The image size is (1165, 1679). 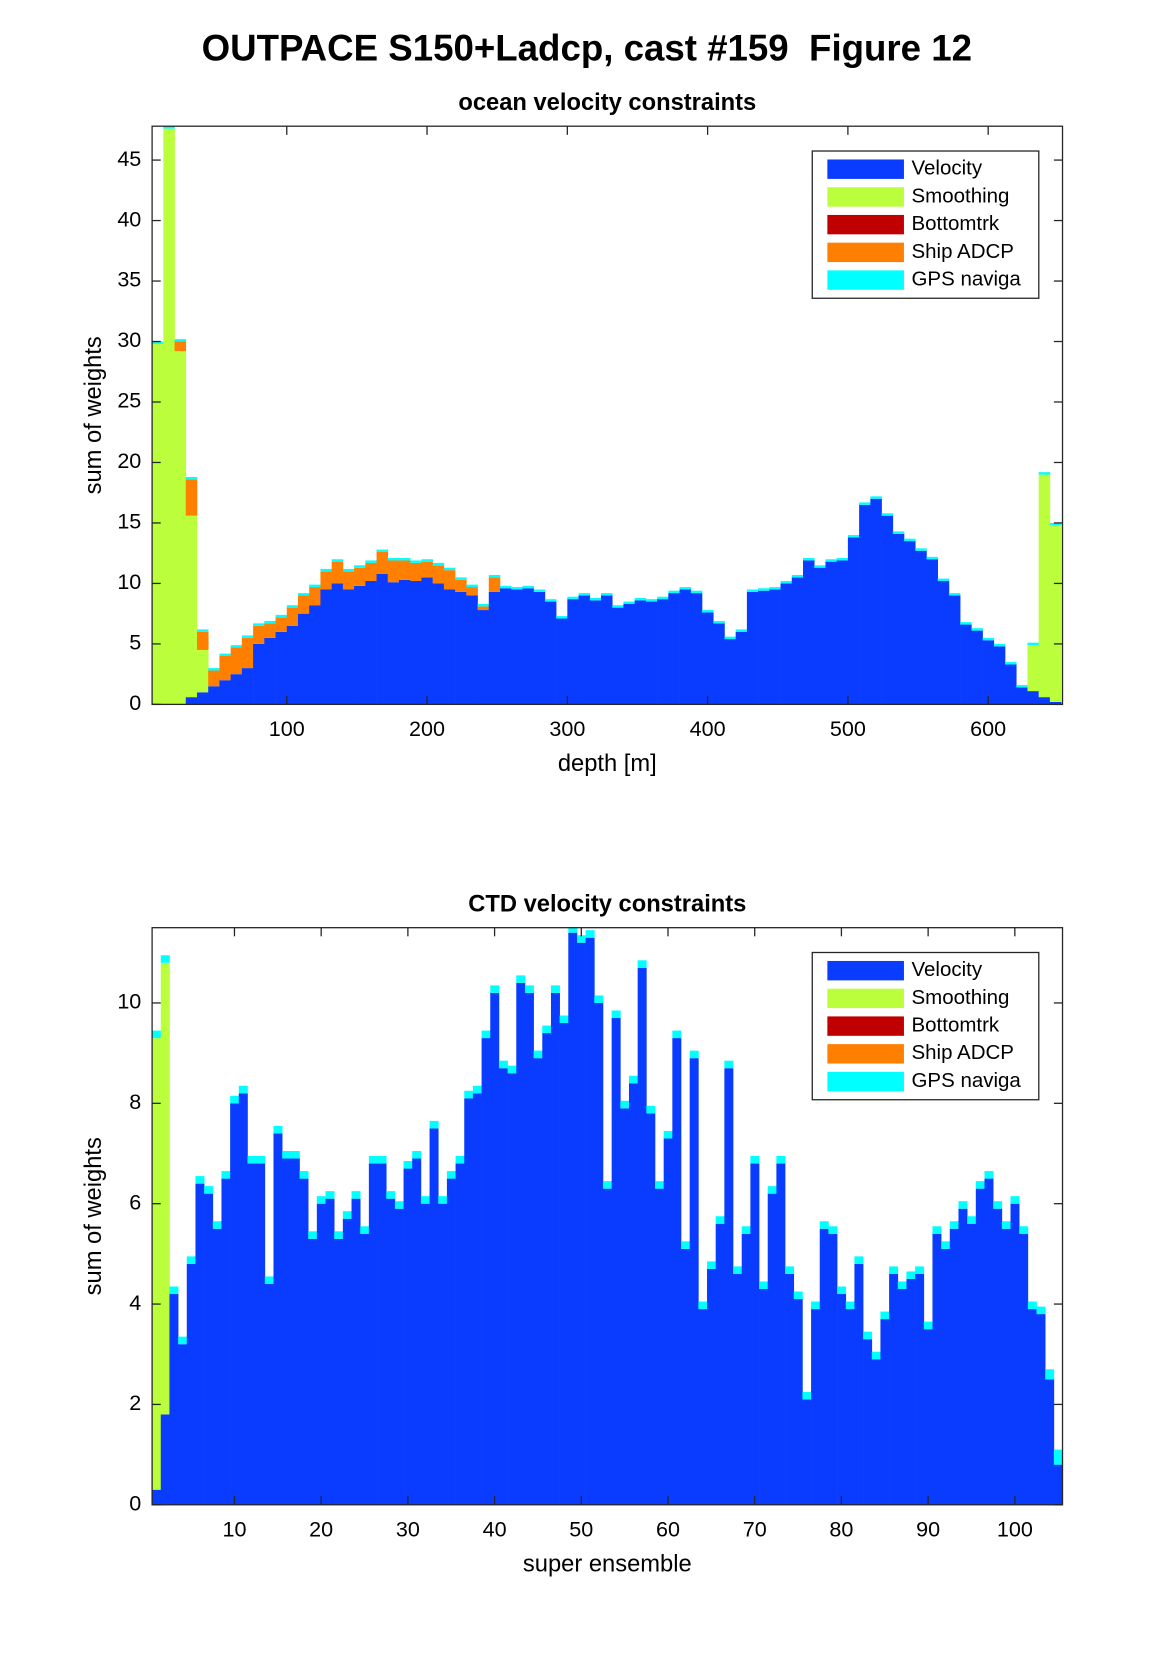 What do you see at coordinates (408, 1528) in the screenshot?
I see `x-tick-label: 30` at bounding box center [408, 1528].